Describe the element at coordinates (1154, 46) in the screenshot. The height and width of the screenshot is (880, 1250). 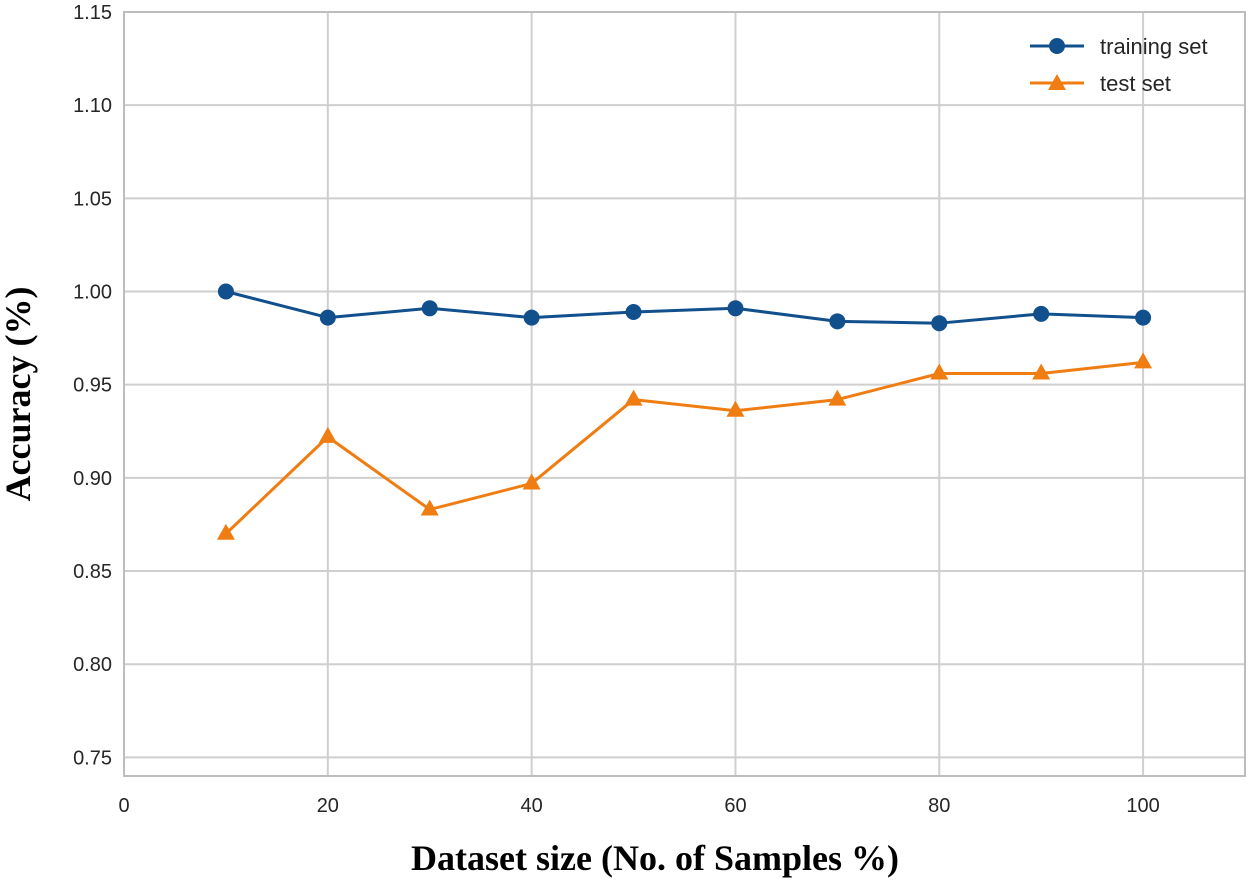
I see `legend-label-training-set: training set` at that location.